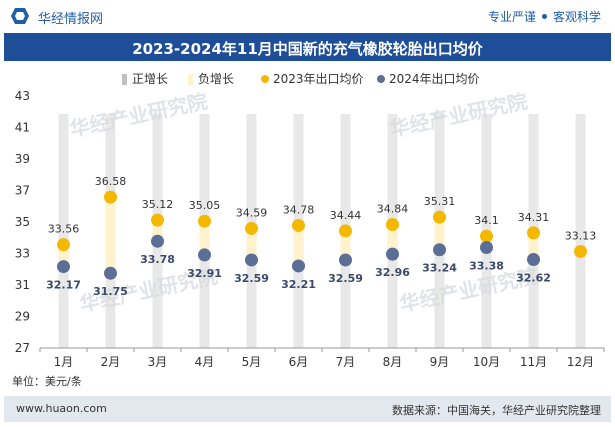 The image size is (615, 427). I want to click on y-tick-label: 33, so click(22, 254).